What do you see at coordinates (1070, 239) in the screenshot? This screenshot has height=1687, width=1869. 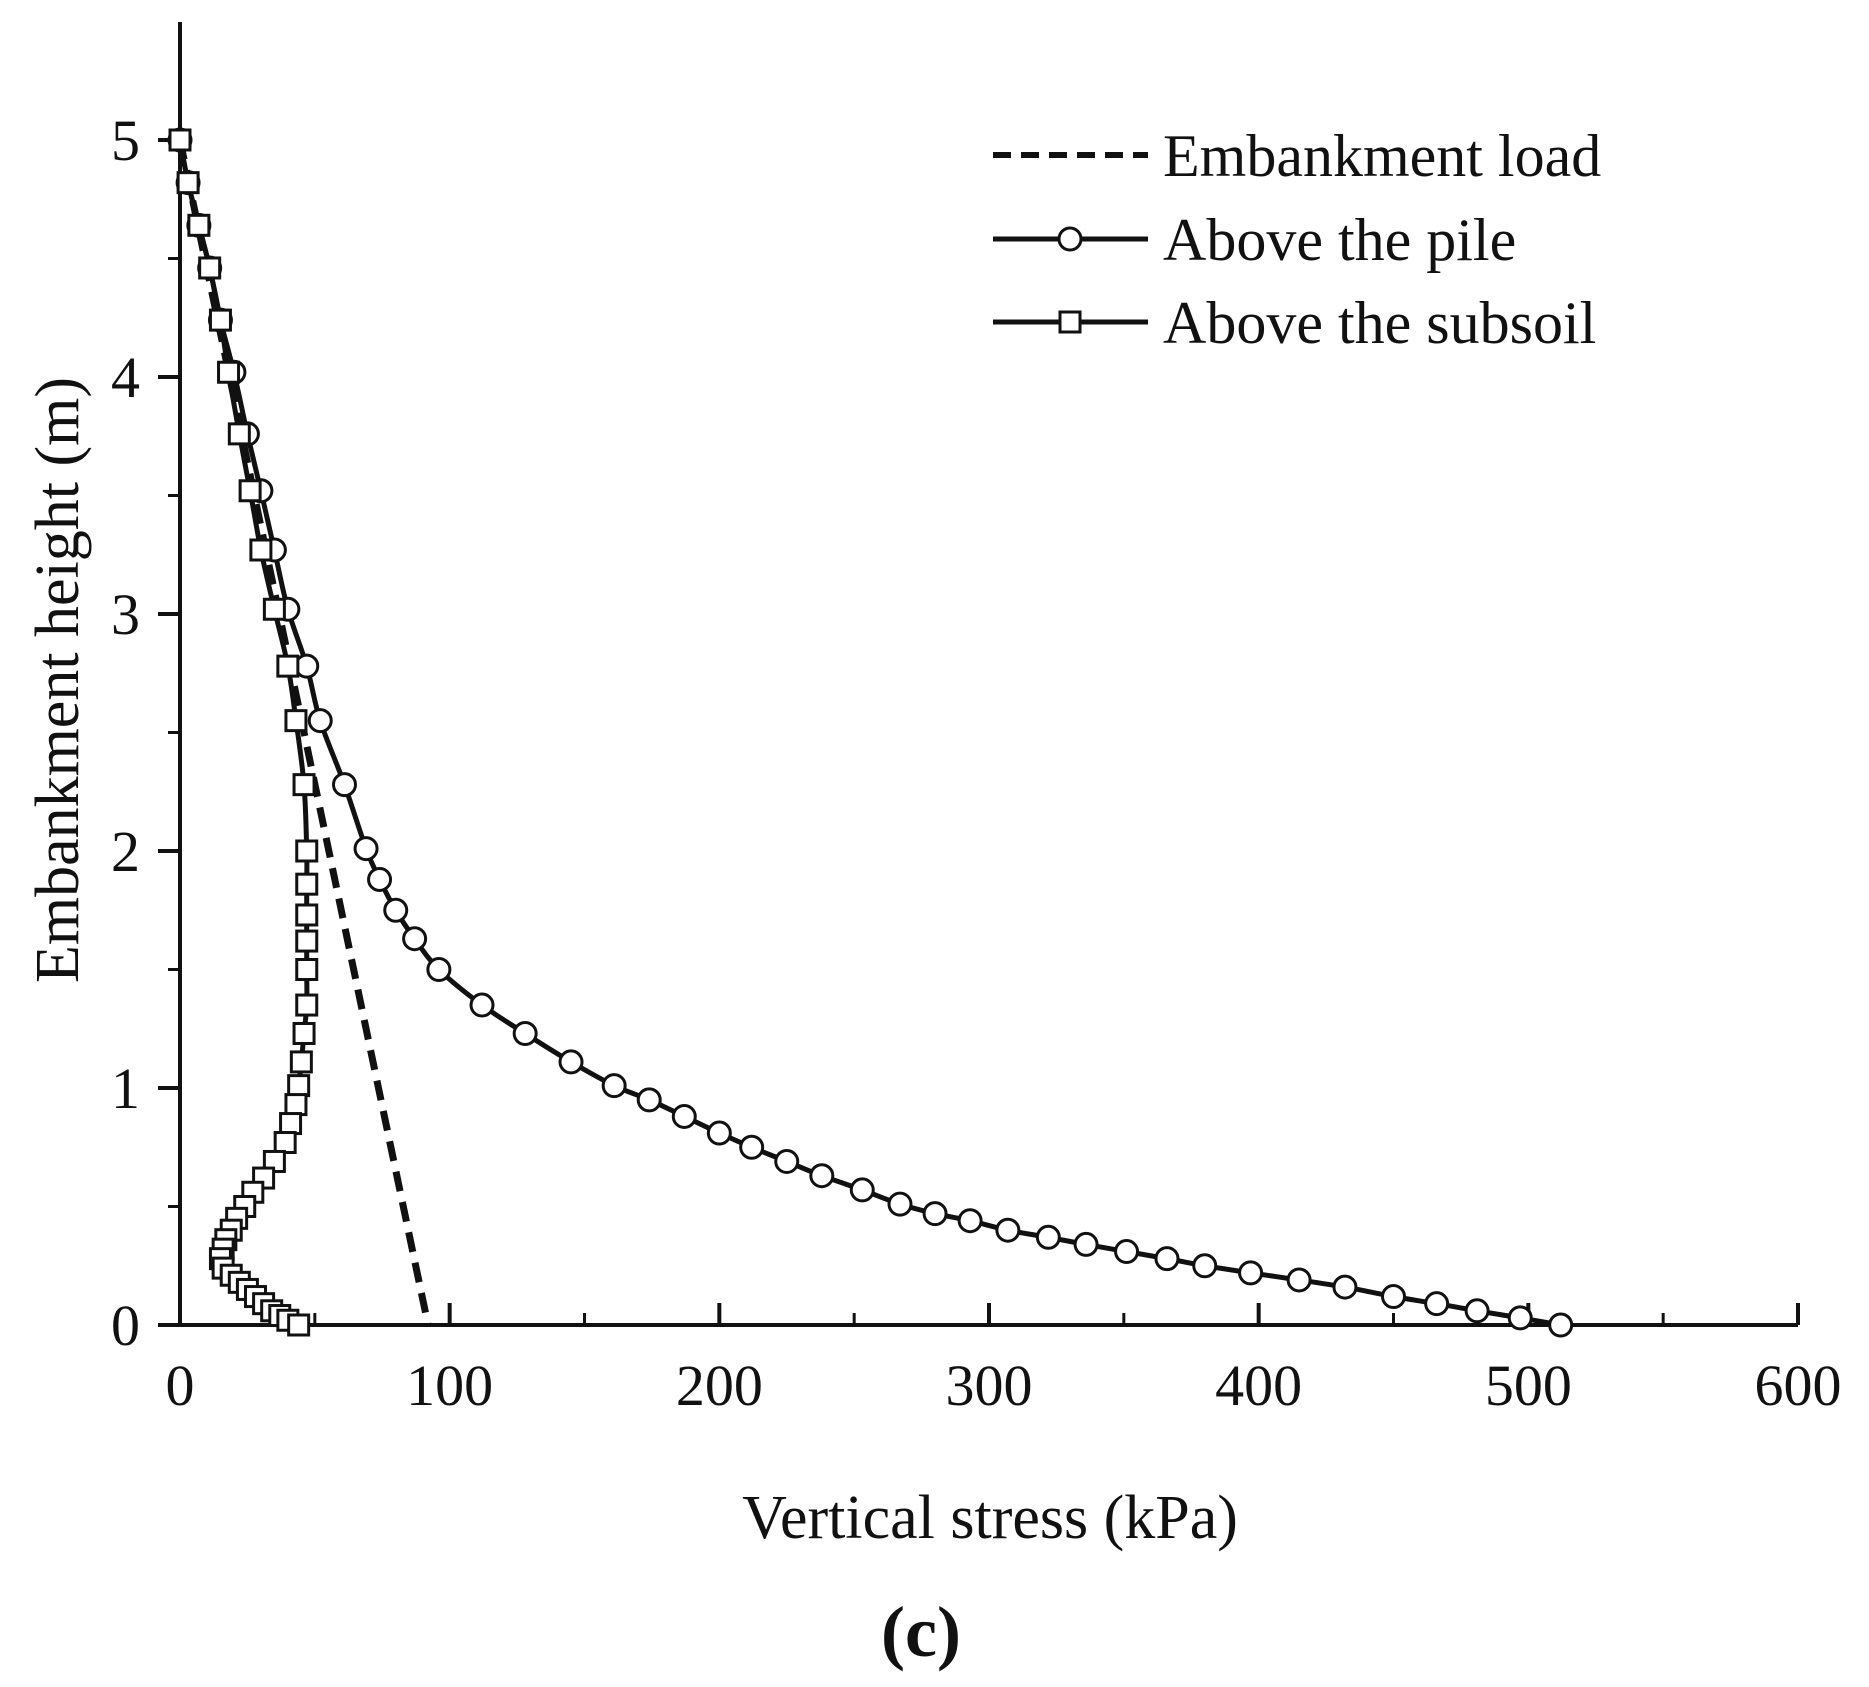 I see `legend-marker-circle` at bounding box center [1070, 239].